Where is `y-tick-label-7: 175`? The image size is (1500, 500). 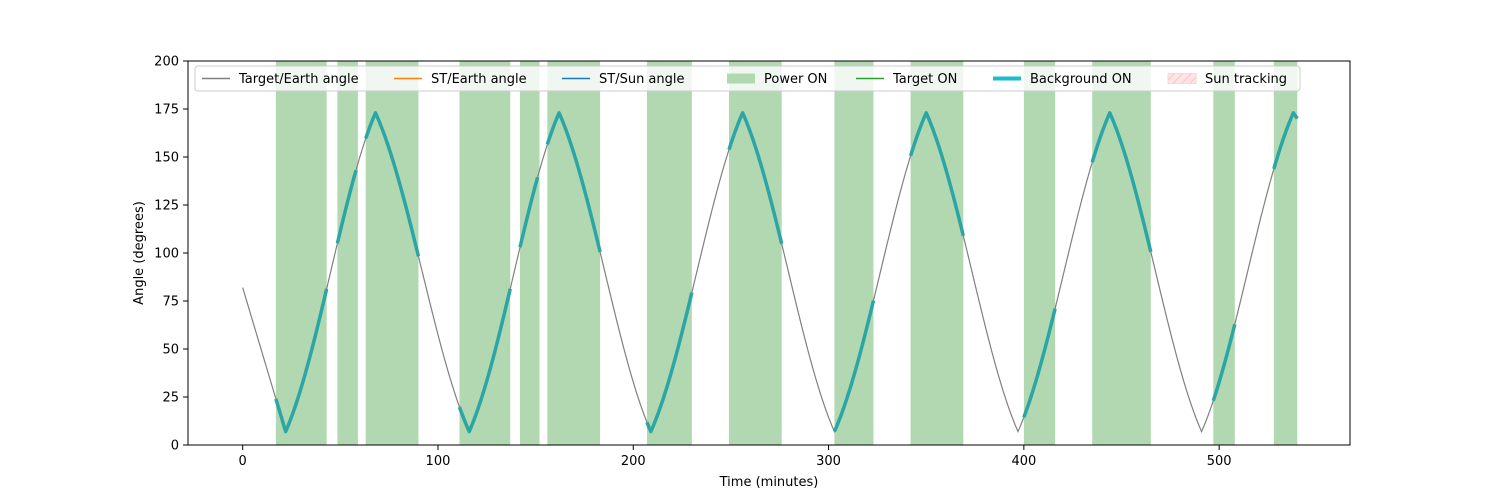
y-tick-label-7: 175 is located at coordinates (166, 110).